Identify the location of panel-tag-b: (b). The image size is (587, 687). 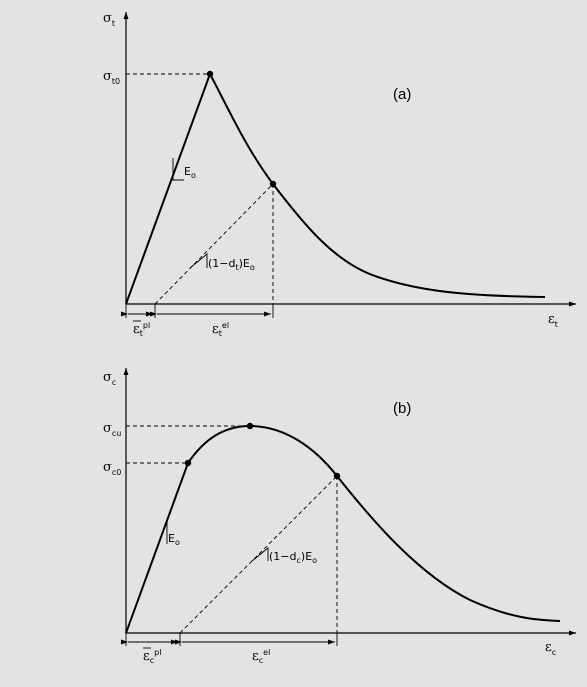
(402, 408).